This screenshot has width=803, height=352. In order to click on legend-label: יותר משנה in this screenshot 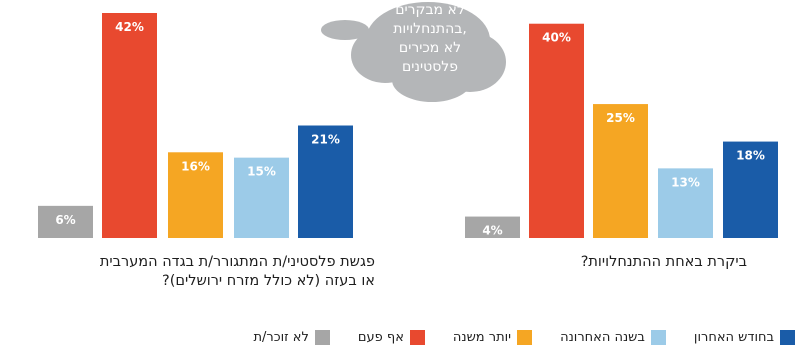, I will do `click(482, 337)`.